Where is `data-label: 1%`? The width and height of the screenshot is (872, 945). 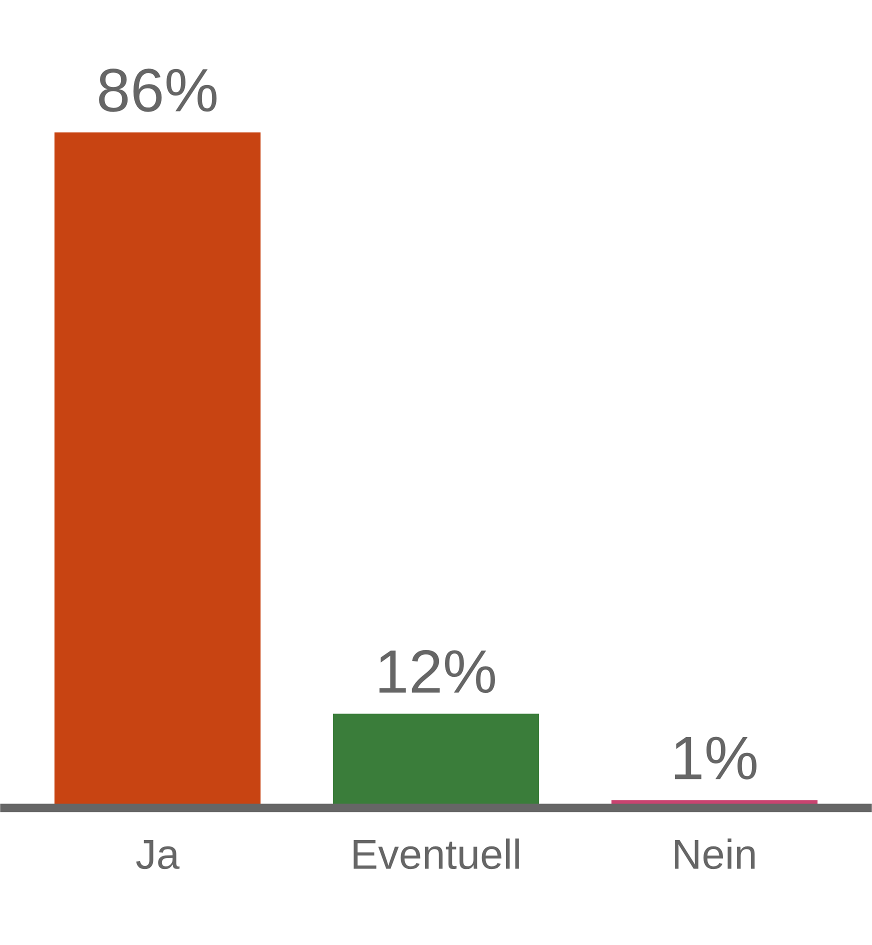 data-label: 1% is located at coordinates (715, 758).